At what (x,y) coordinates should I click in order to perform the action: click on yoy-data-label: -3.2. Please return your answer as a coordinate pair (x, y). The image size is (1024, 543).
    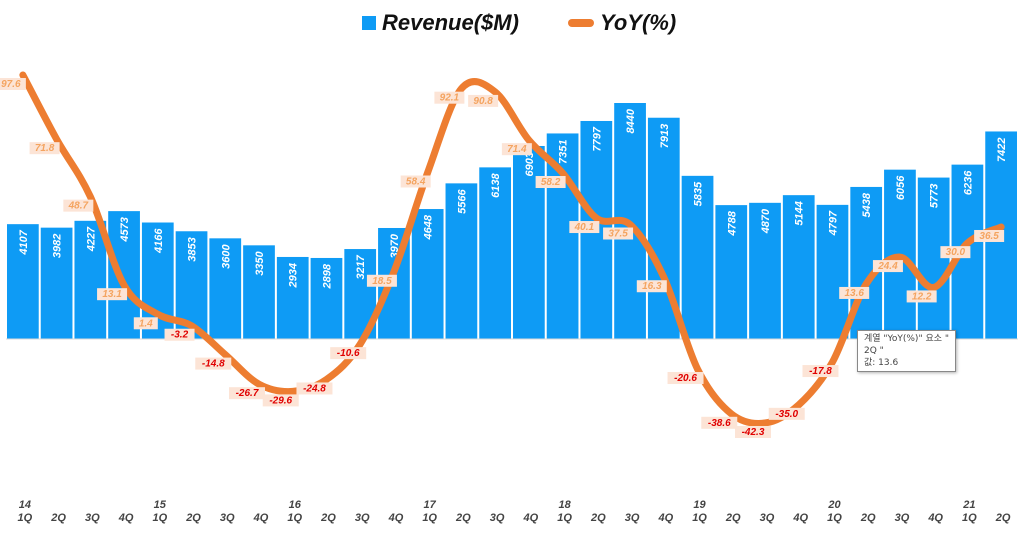
    Looking at the image, I should click on (180, 335).